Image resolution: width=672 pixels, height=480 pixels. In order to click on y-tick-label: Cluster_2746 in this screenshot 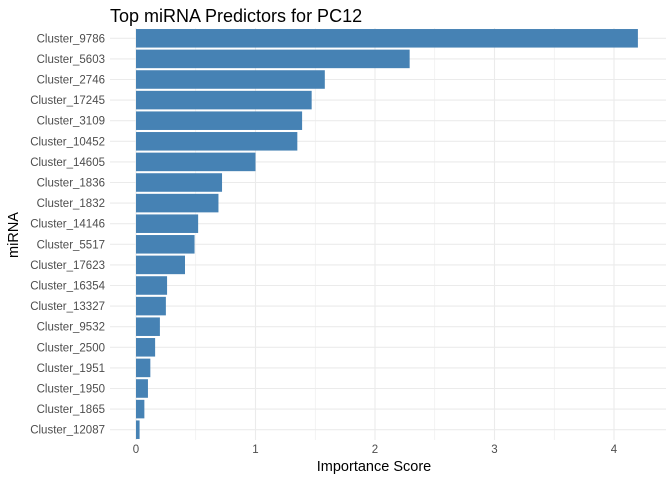, I will do `click(71, 81)`.